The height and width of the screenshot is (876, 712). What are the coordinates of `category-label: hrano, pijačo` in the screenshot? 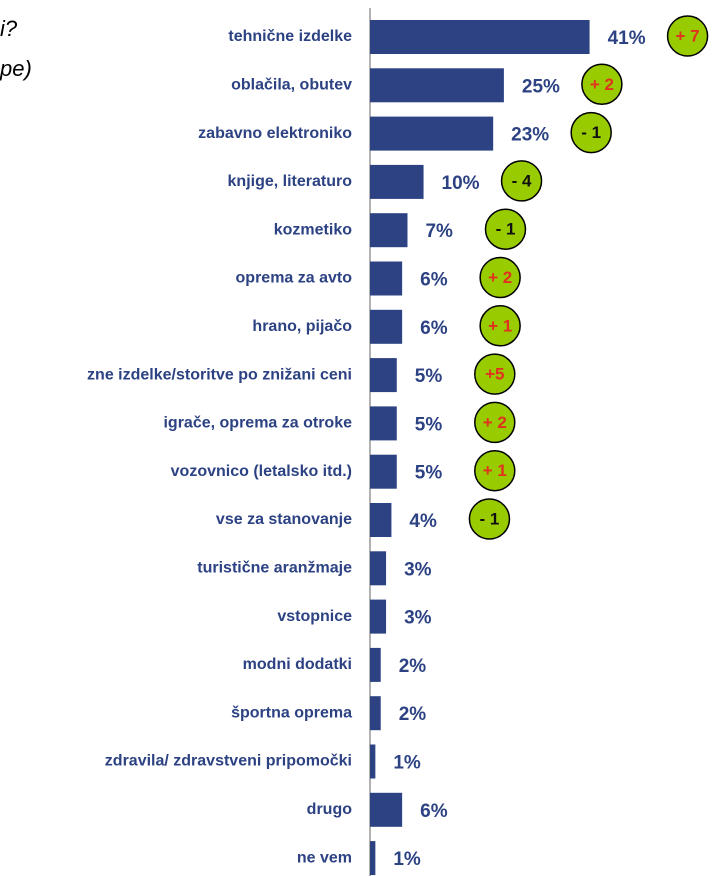 It's located at (302, 326).